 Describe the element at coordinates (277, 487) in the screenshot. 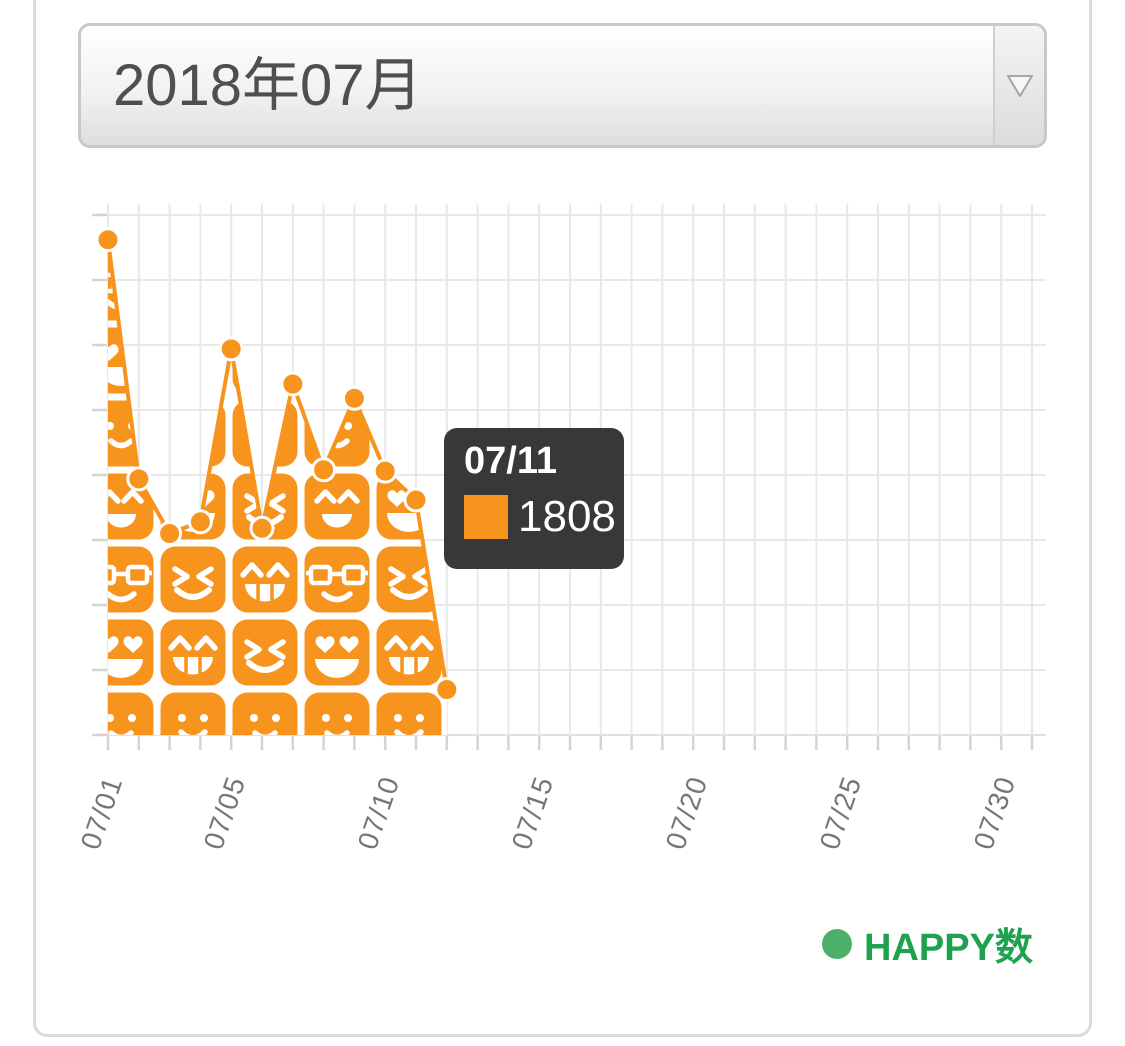

I see `area-fill` at that location.